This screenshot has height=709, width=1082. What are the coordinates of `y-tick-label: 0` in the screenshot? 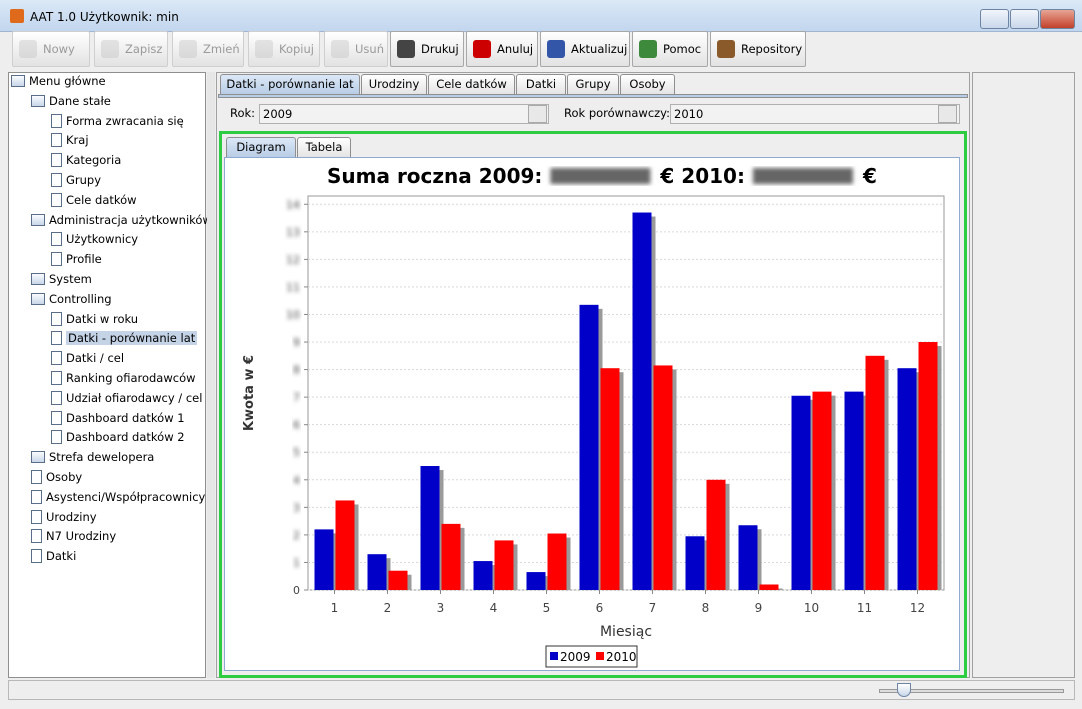 It's located at (296, 590).